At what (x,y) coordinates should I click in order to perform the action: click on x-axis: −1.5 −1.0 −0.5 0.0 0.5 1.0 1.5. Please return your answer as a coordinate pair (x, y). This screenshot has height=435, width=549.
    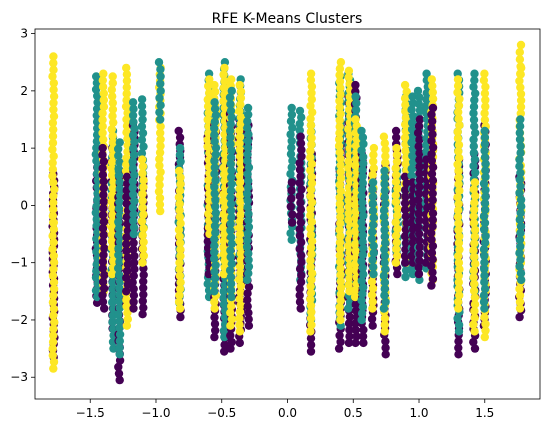
    Looking at the image, I should click on (285, 409).